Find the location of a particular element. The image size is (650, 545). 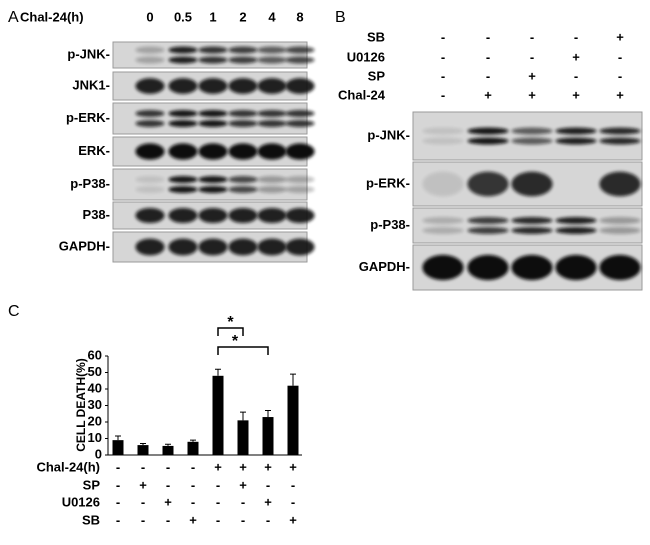

y-tick-label: 40 is located at coordinates (95, 387).